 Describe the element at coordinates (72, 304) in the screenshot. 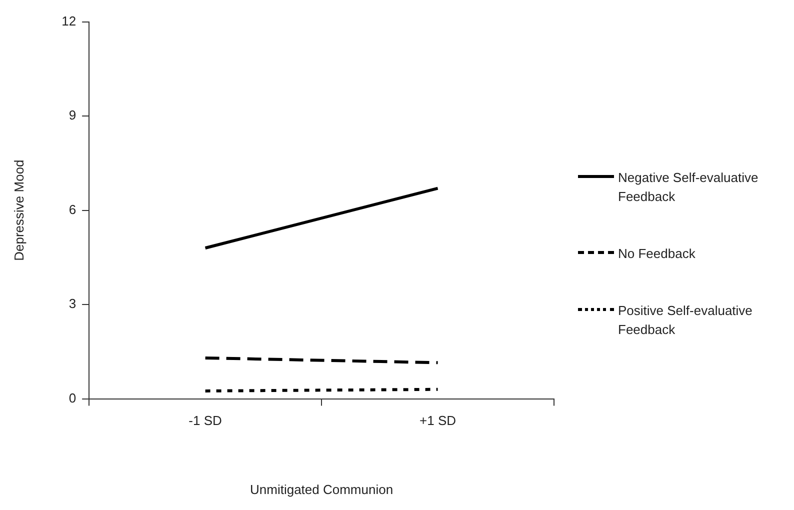

I see `y-tick-label: 3` at that location.